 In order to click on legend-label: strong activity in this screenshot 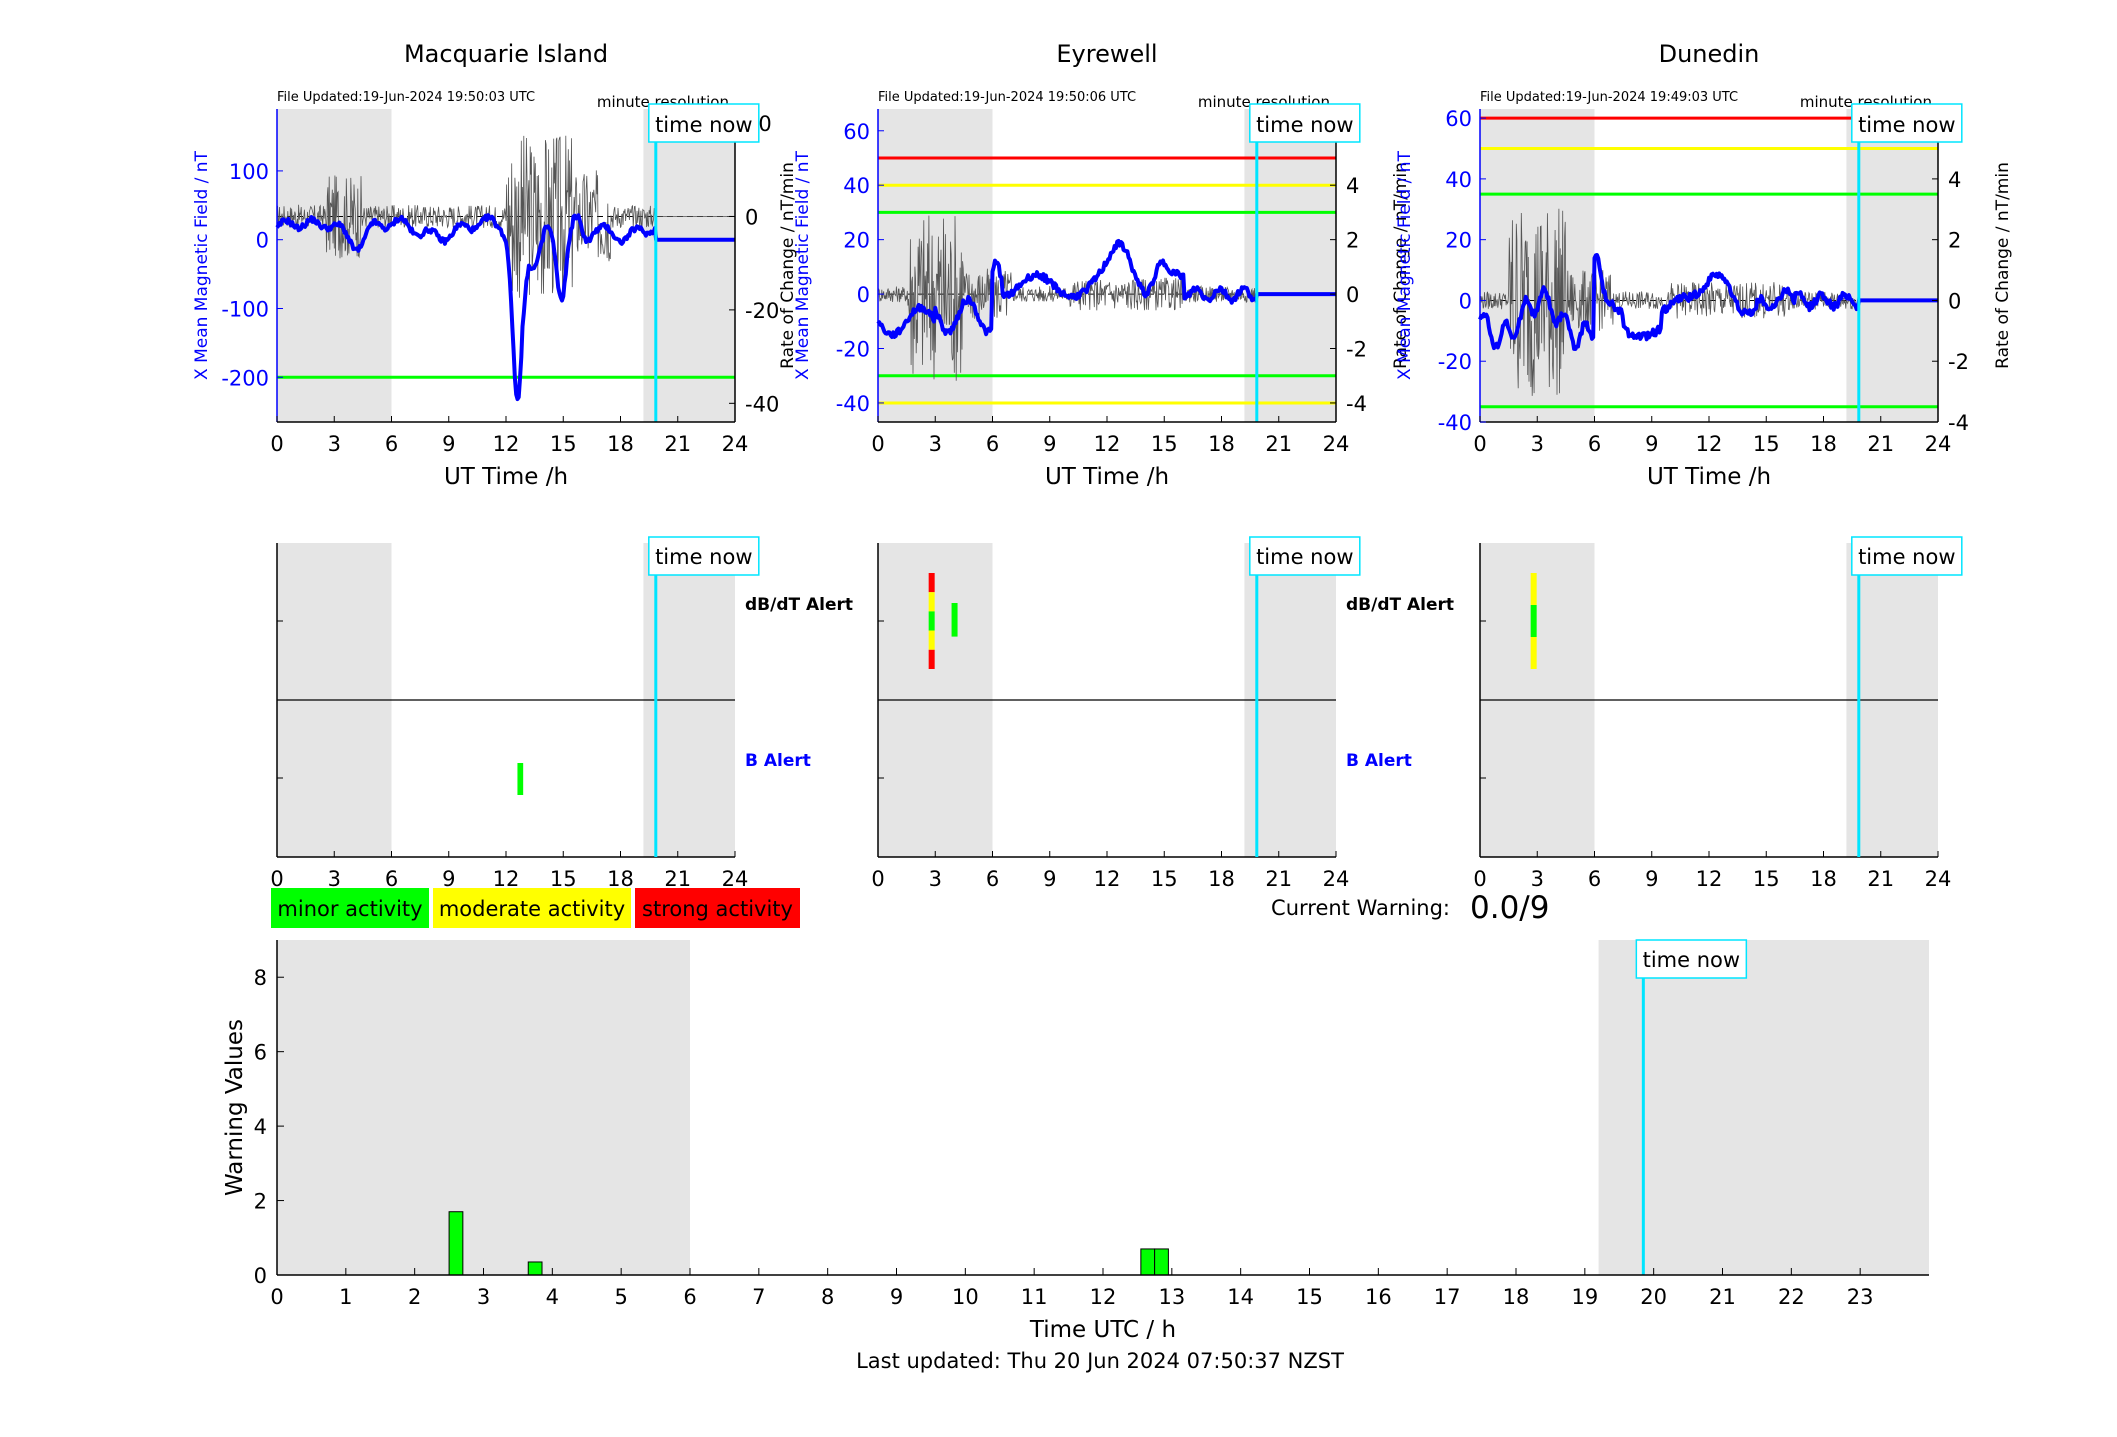, I will do `click(717, 909)`.